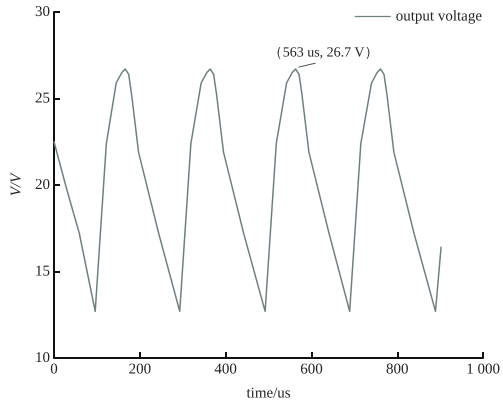 This screenshot has width=503, height=408. I want to click on y-tick-label: 15, so click(42, 272).